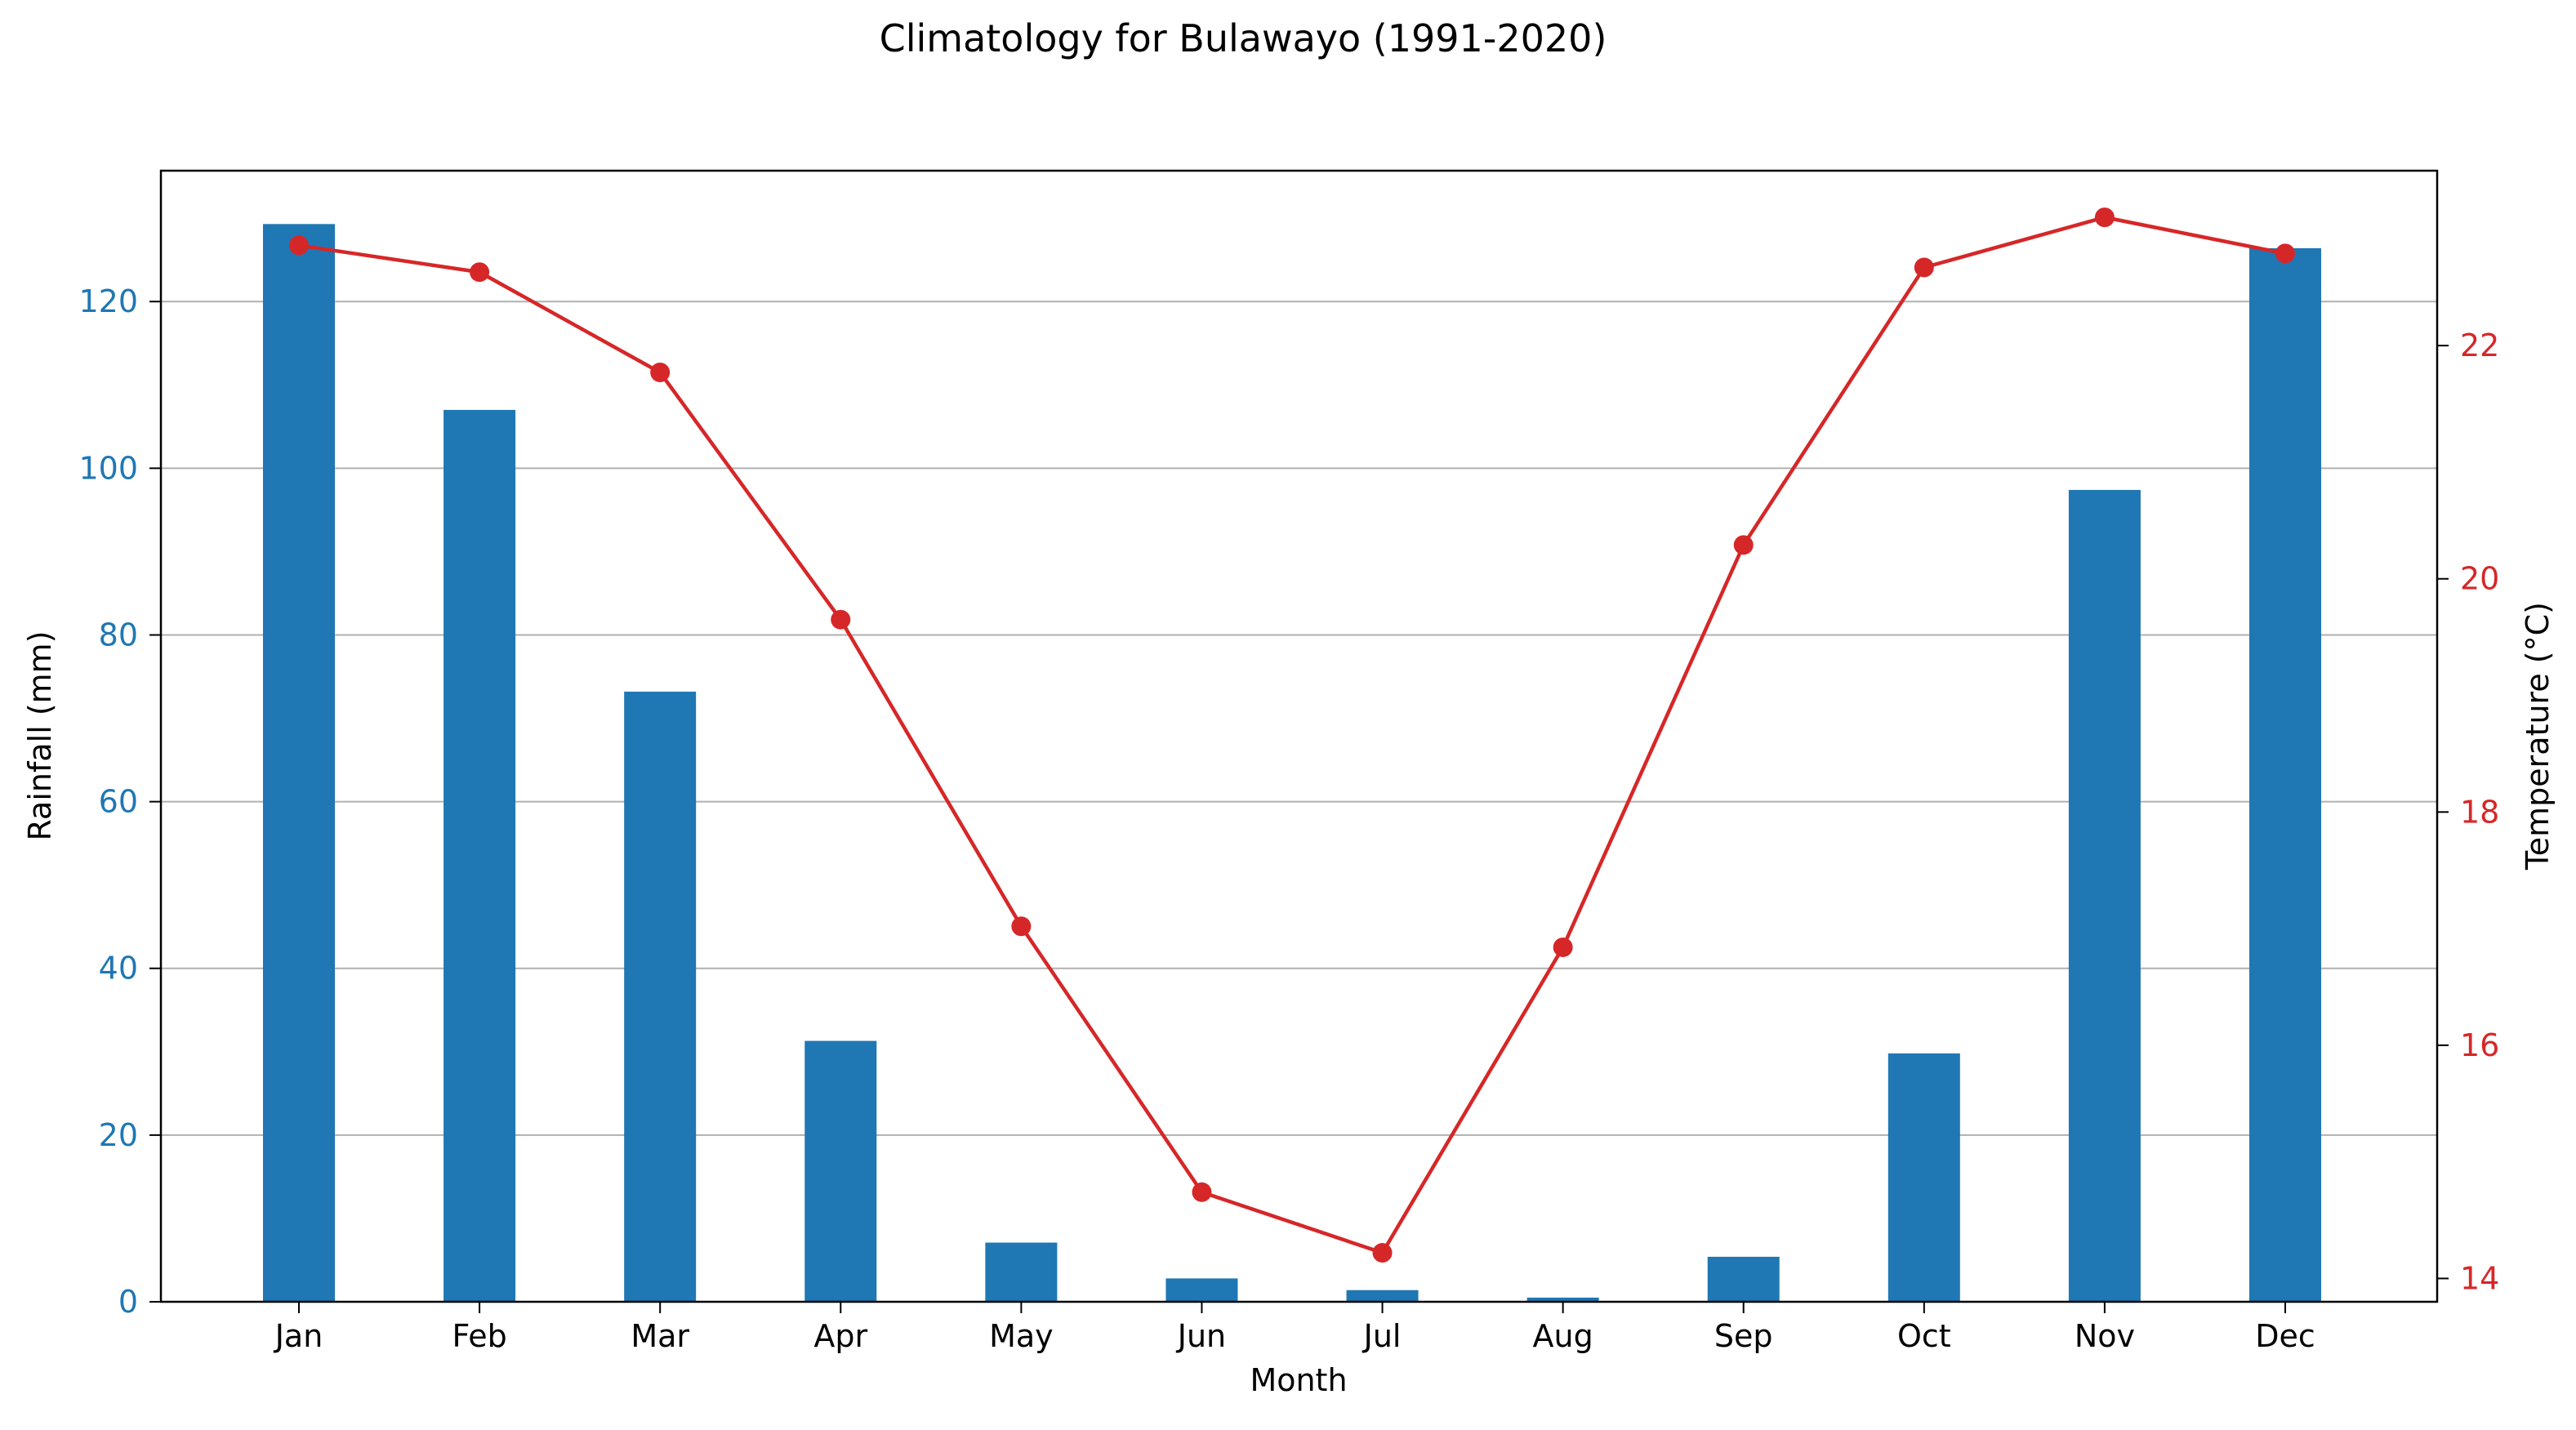 This screenshot has width=2576, height=1430. I want to click on x-tick-label: Sep, so click(1743, 1336).